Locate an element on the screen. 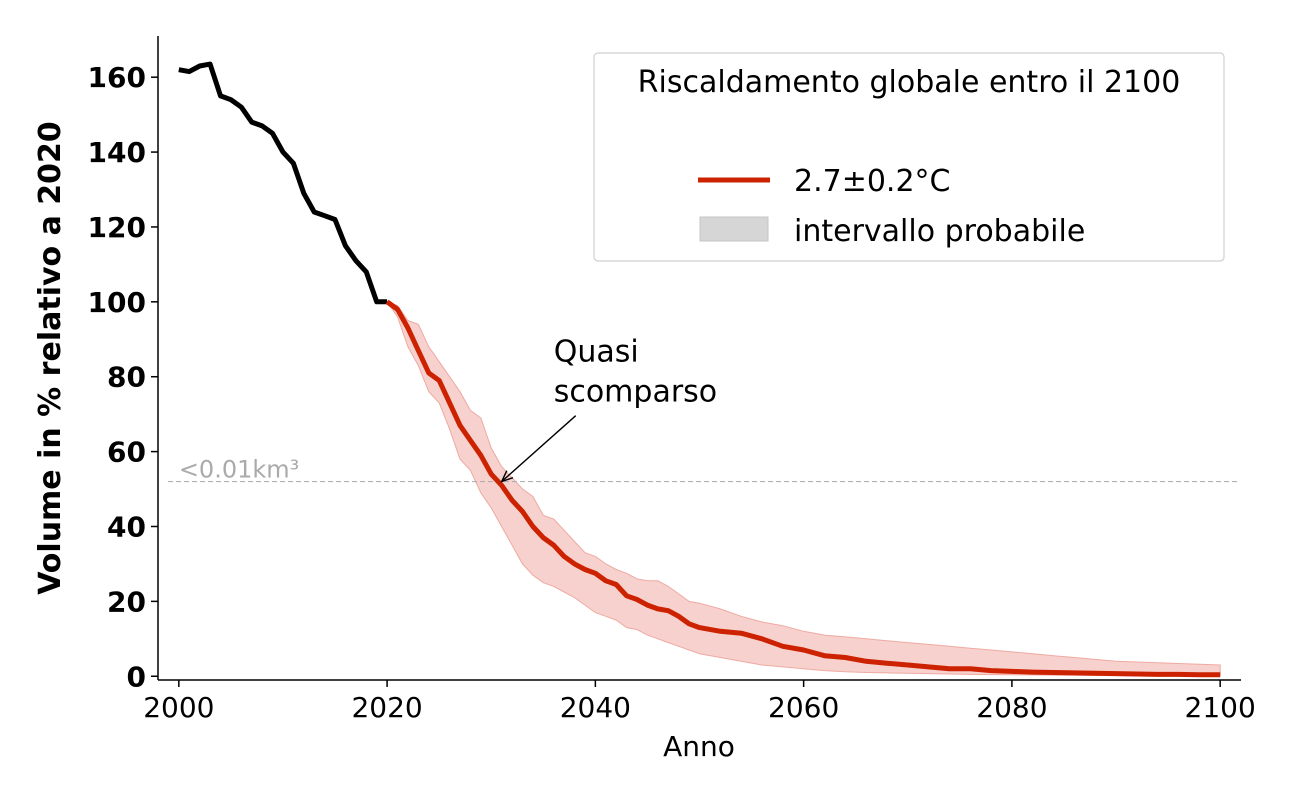 The width and height of the screenshot is (1300, 800). y-tick-label: 0 is located at coordinates (136, 676).